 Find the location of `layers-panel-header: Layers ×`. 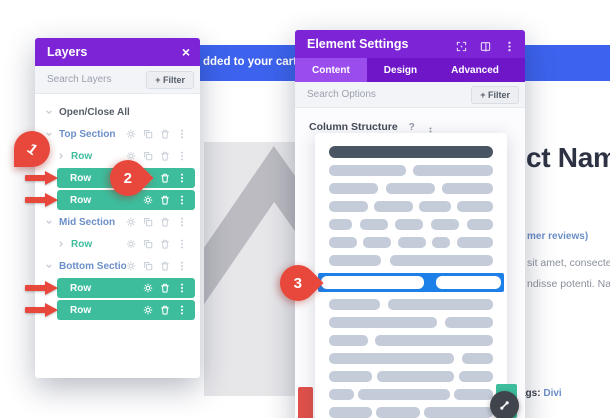

layers-panel-header: Layers × is located at coordinates (117, 52).